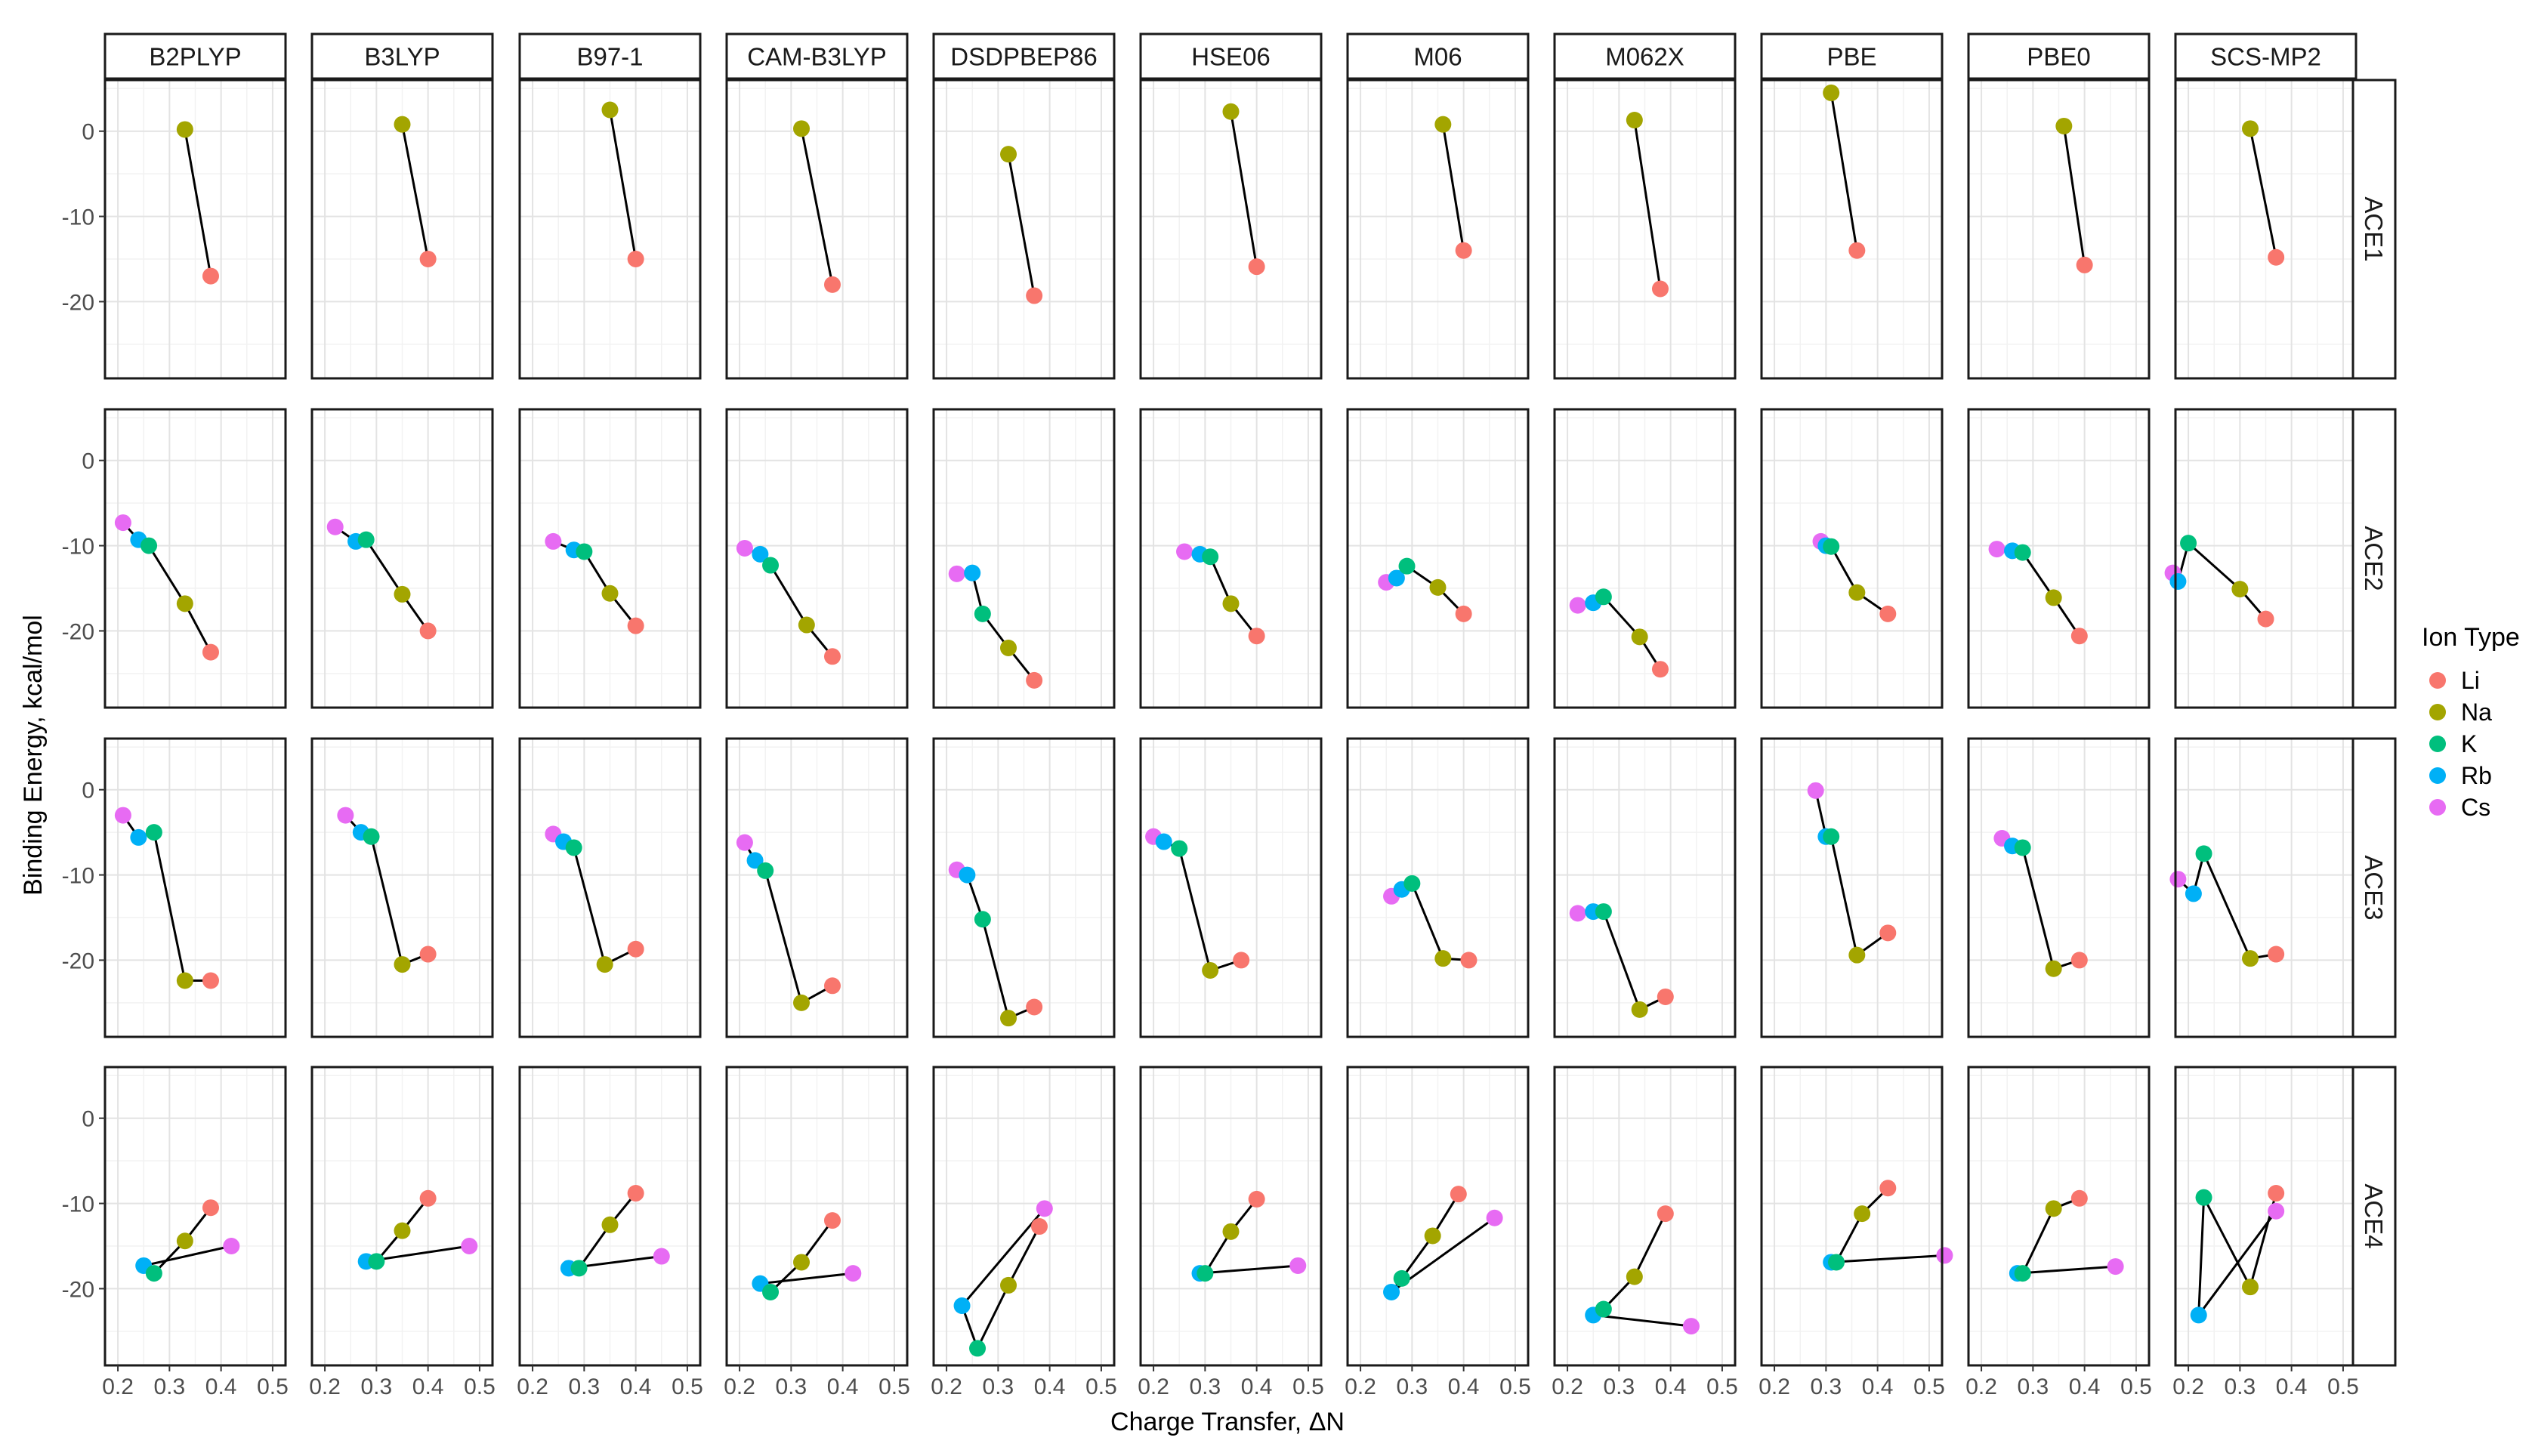 The image size is (2532, 1456). I want to click on panel-ace2-cam-b3lyp, so click(817, 558).